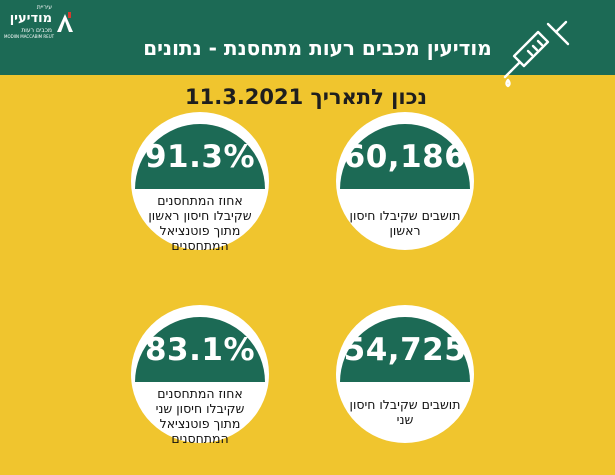  I want to click on logo-emblem-icon, so click(65, 22).